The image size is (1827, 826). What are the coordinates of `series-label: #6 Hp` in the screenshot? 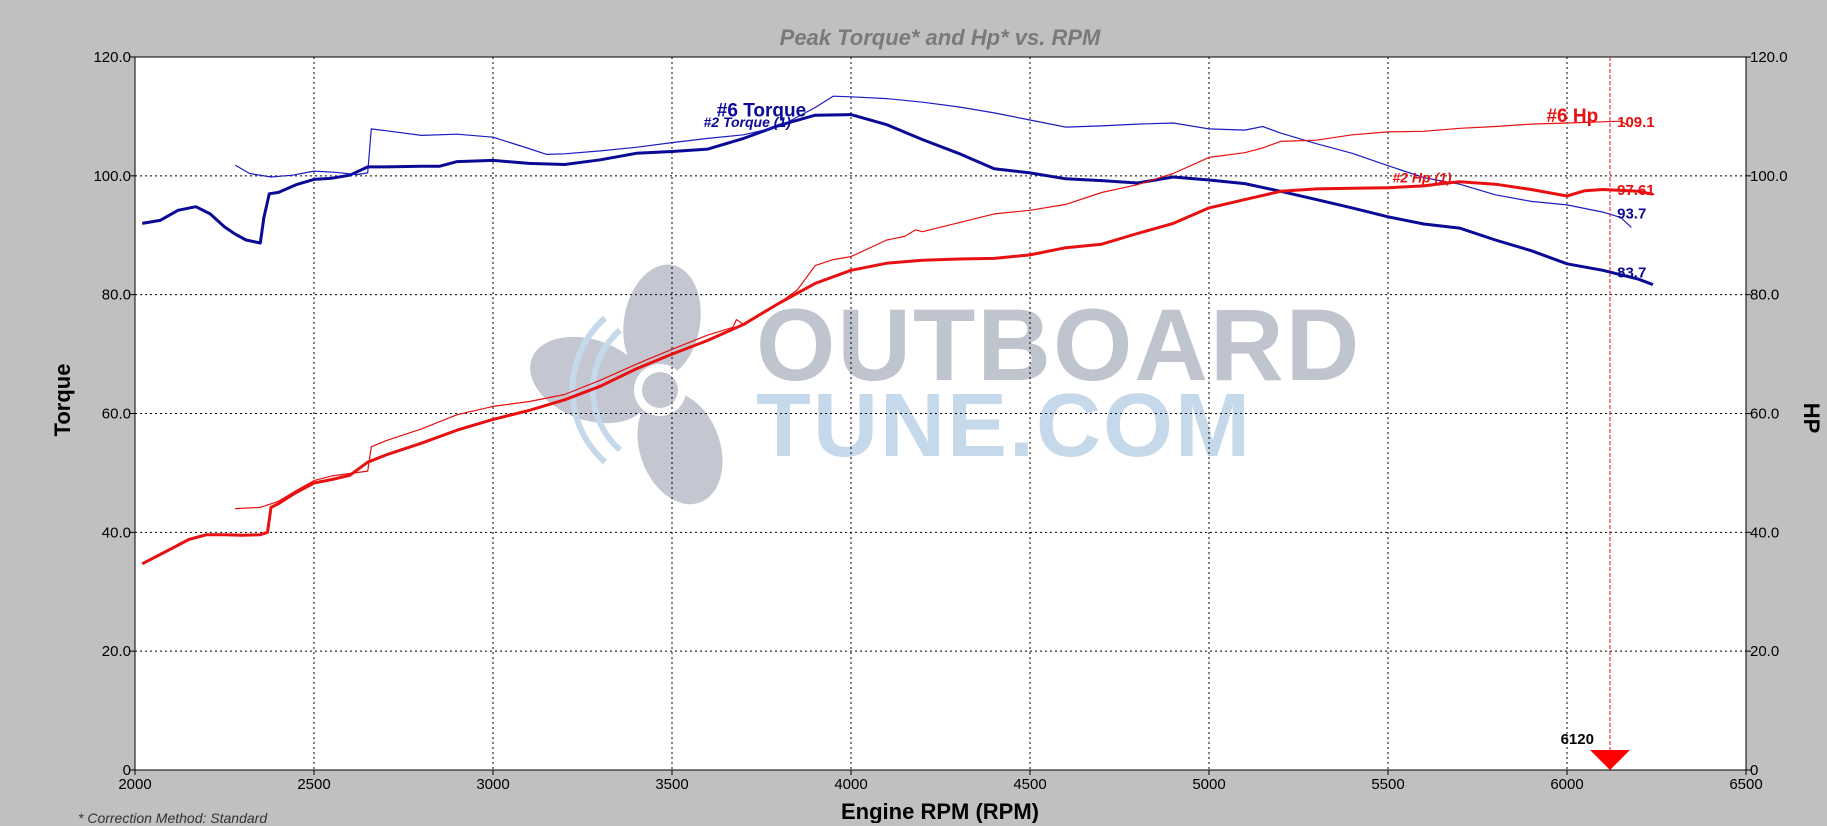 It's located at (1572, 116).